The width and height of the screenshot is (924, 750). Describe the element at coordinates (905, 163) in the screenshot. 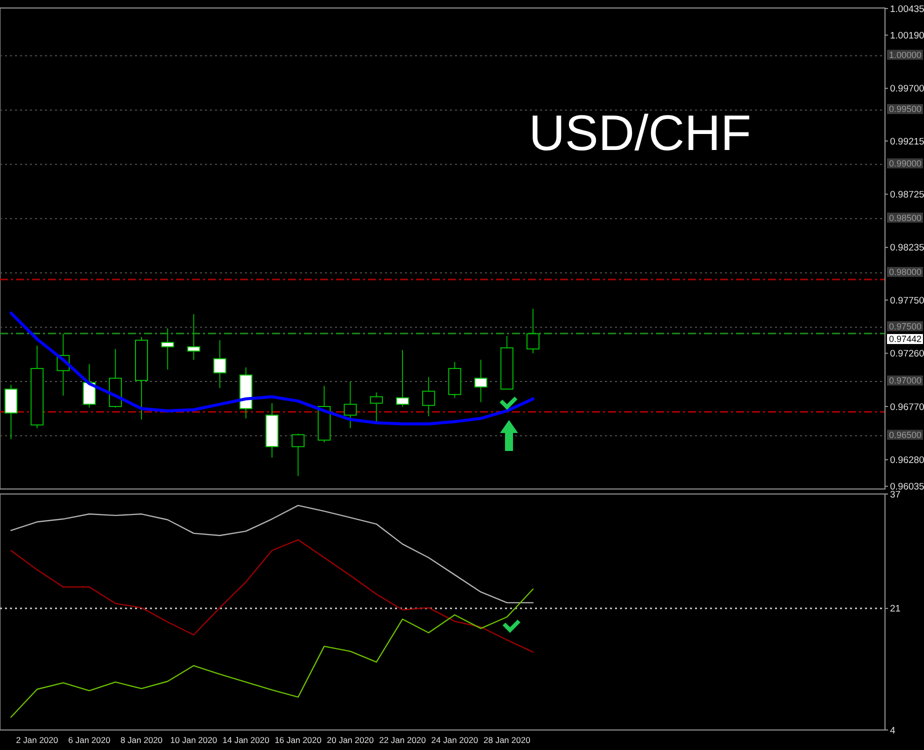

I see `ref-line-label: 0.99000` at that location.